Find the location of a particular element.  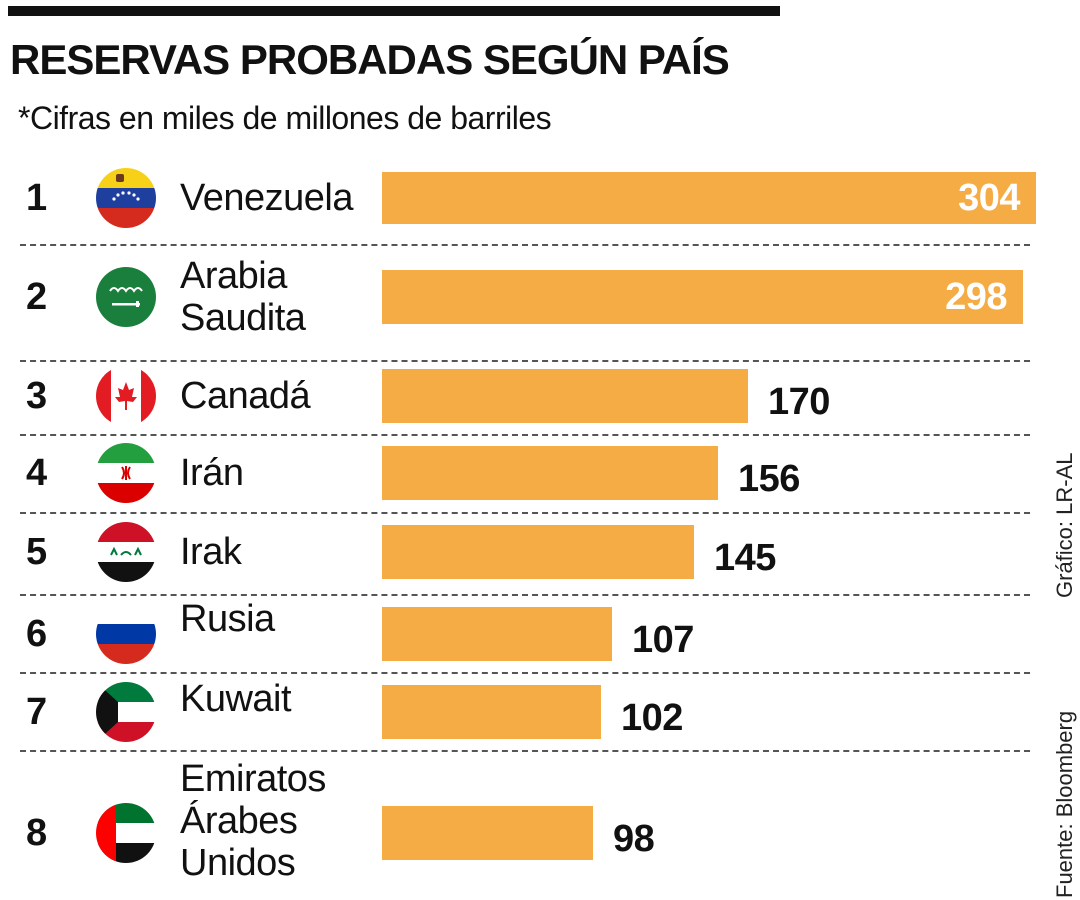

country-label: Arabia Saudita is located at coordinates (243, 297).